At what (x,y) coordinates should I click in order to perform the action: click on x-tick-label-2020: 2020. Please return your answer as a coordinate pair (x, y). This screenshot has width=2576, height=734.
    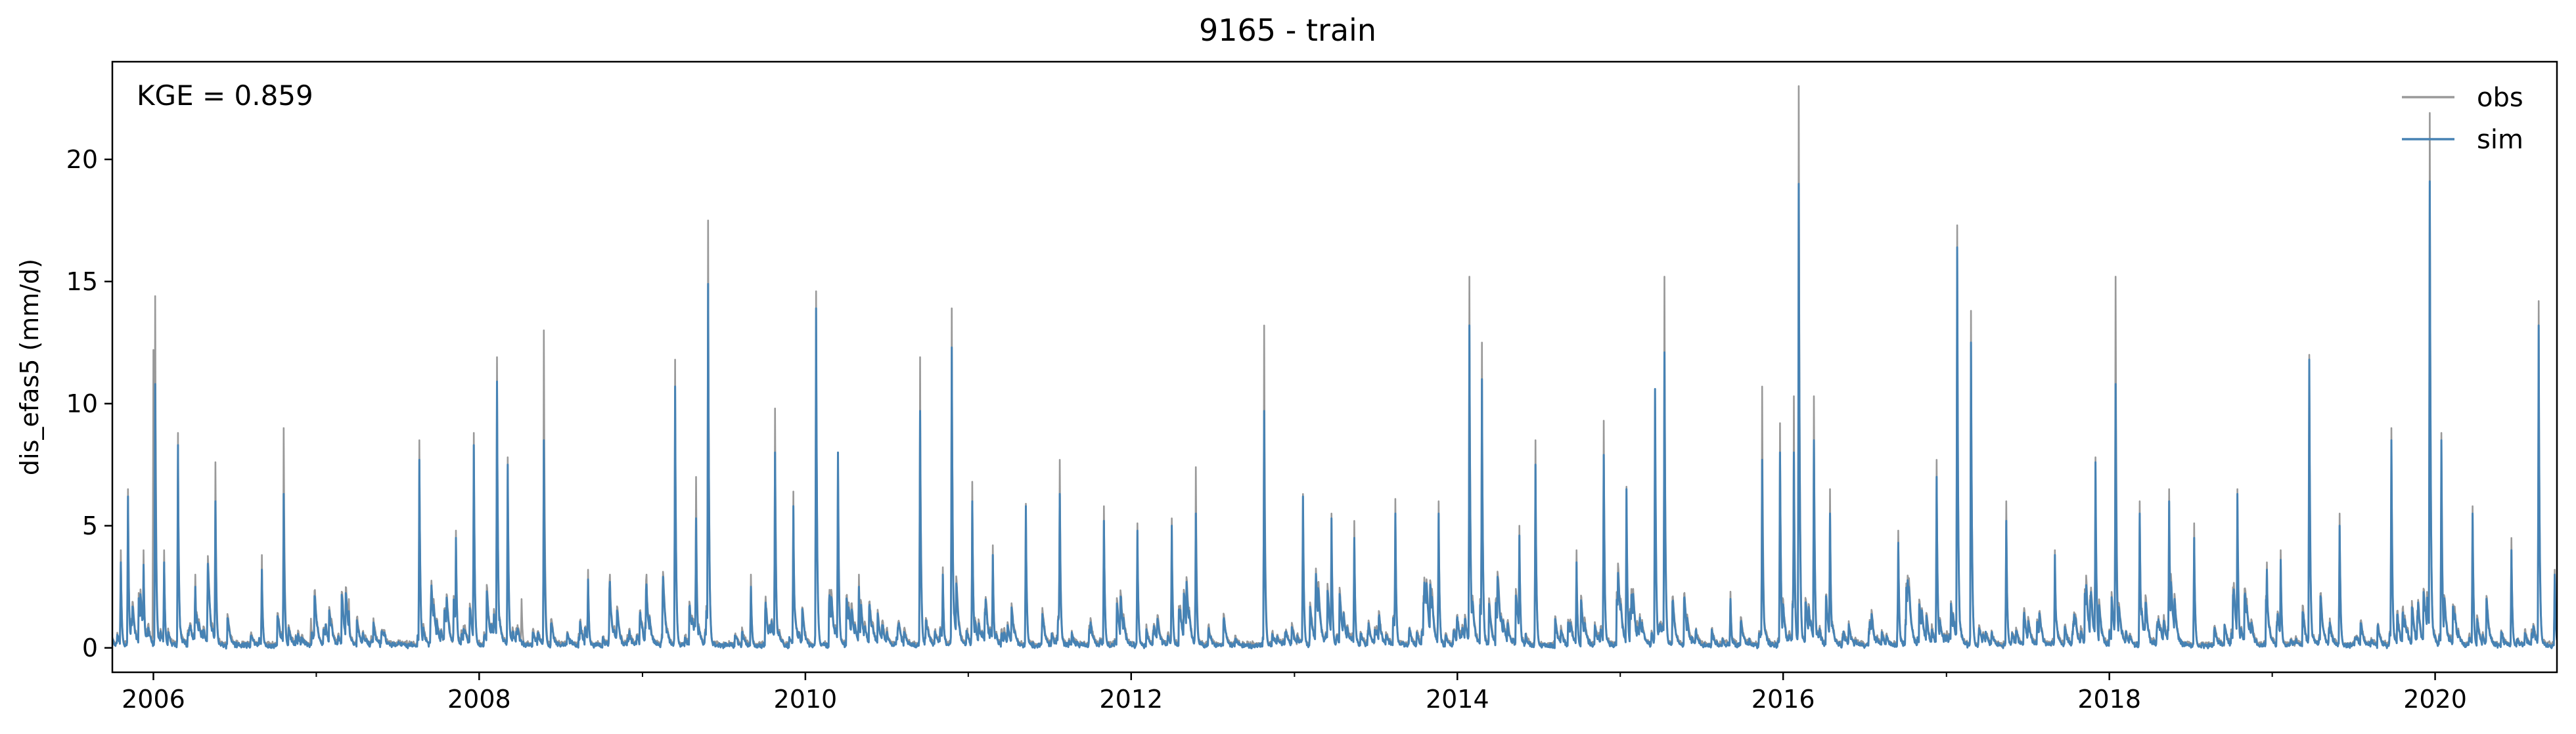
    Looking at the image, I should click on (2435, 699).